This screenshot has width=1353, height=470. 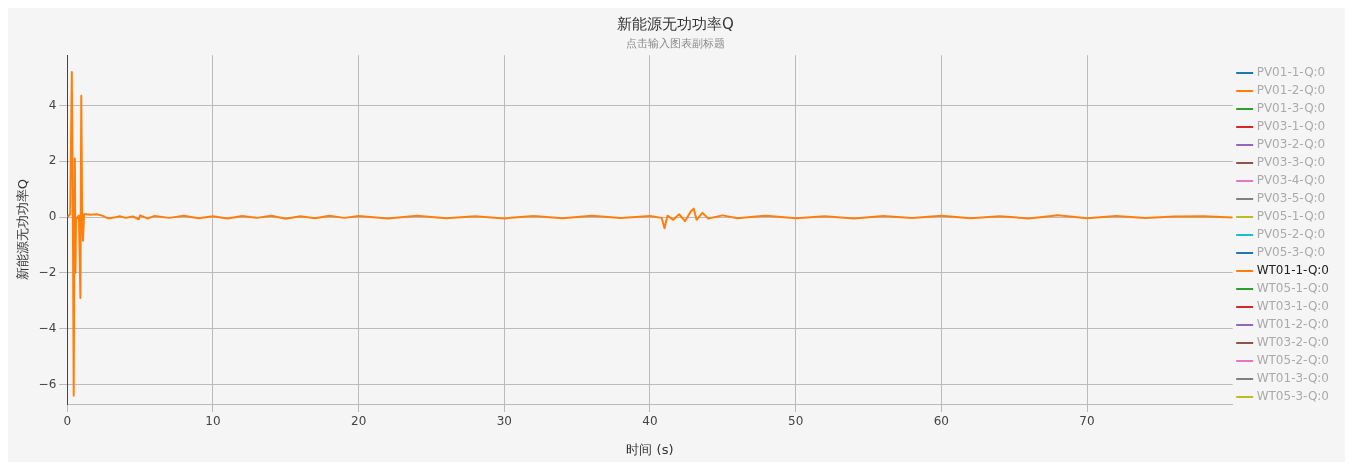 I want to click on y-tick-label: 4, so click(x=52, y=104).